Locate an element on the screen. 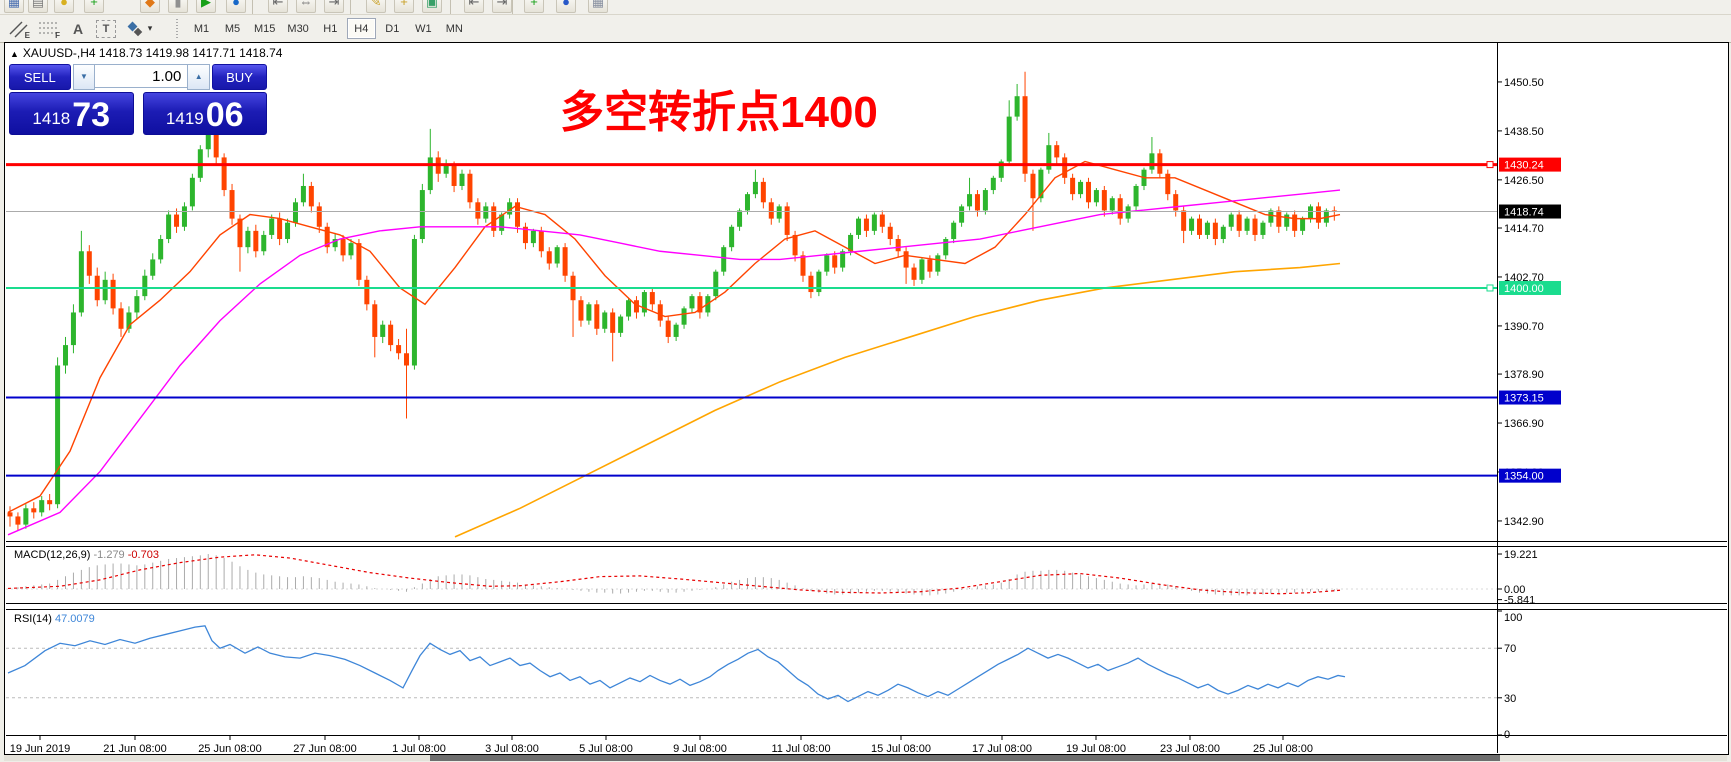  fibonacci-icon: F is located at coordinates (48, 29).